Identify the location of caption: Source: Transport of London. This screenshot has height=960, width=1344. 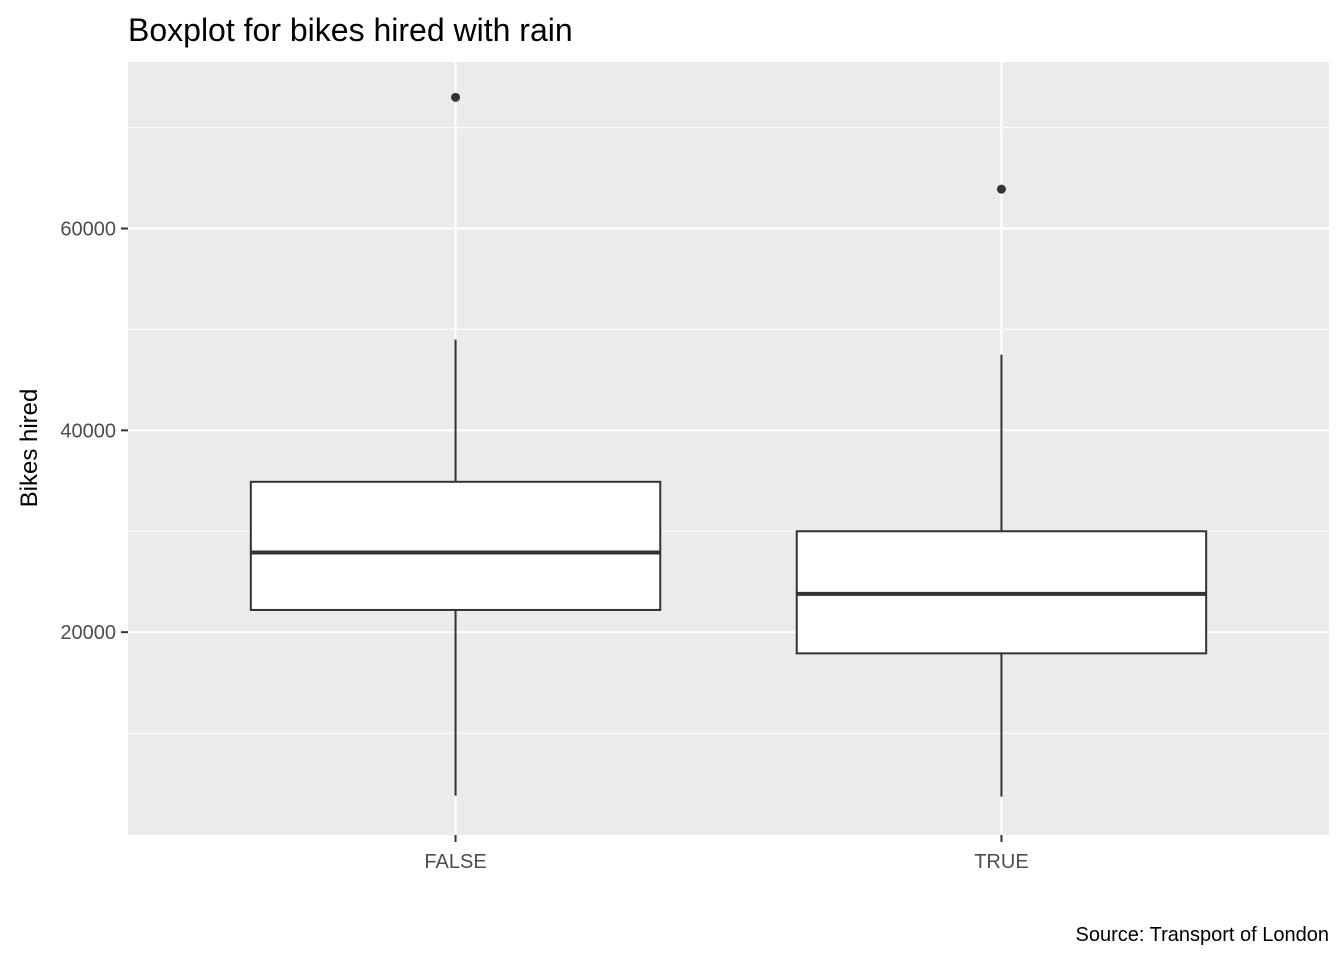
(1203, 935).